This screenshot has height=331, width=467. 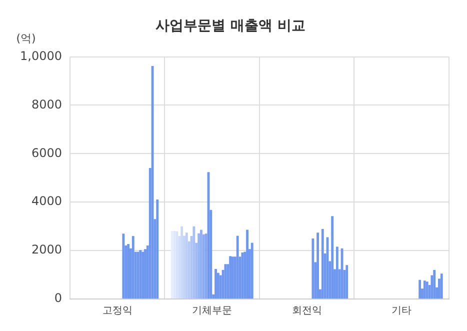 What do you see at coordinates (212, 311) in the screenshot?
I see `x-tick-label: 기체부문` at bounding box center [212, 311].